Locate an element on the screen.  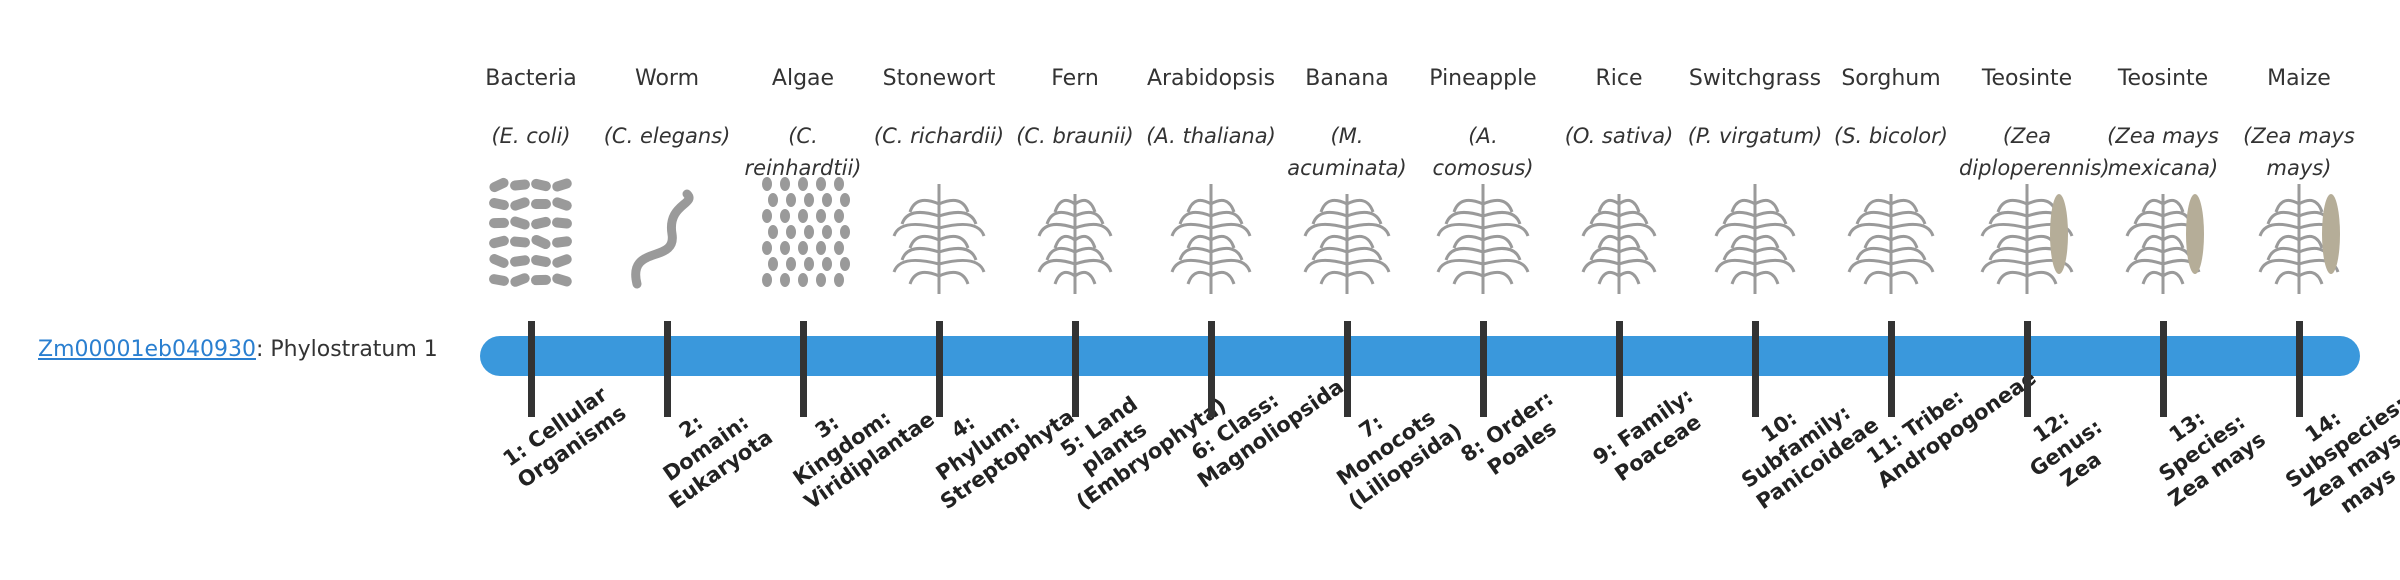
taxonomic-rank: 3: Kingdom: Viridiplantae is located at coordinates (863, 460).